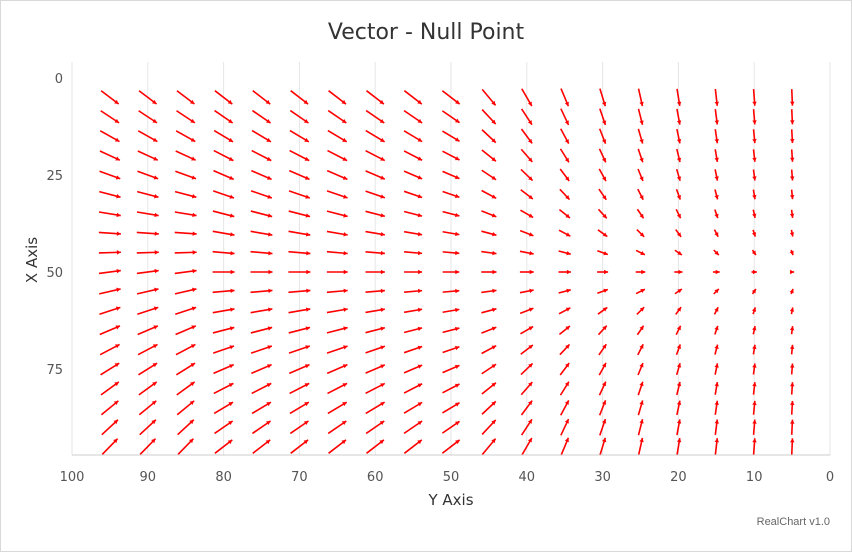 This screenshot has width=852, height=552. Describe the element at coordinates (527, 477) in the screenshot. I see `x-tick-label: 40` at that location.